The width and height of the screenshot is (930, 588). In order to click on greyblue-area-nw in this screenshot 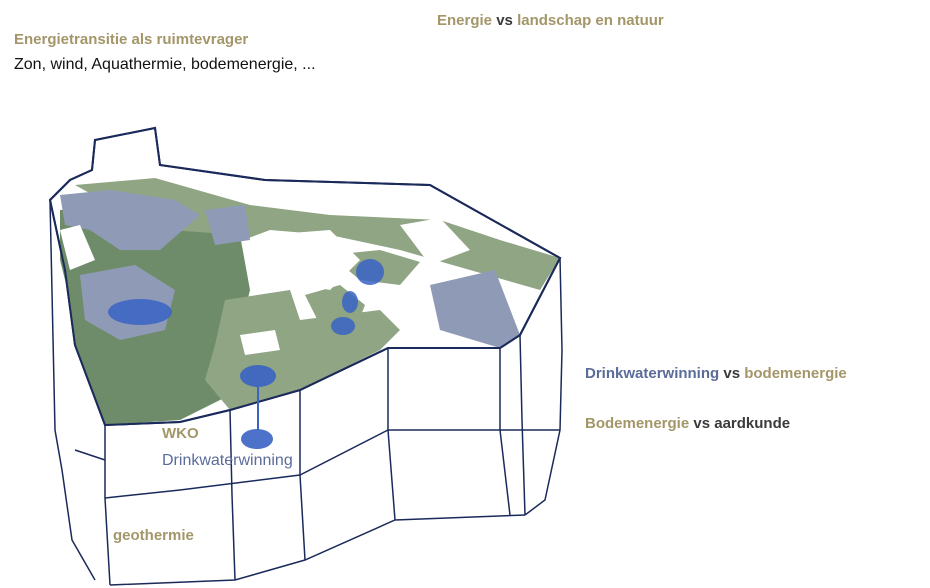, I will do `click(130, 220)`.